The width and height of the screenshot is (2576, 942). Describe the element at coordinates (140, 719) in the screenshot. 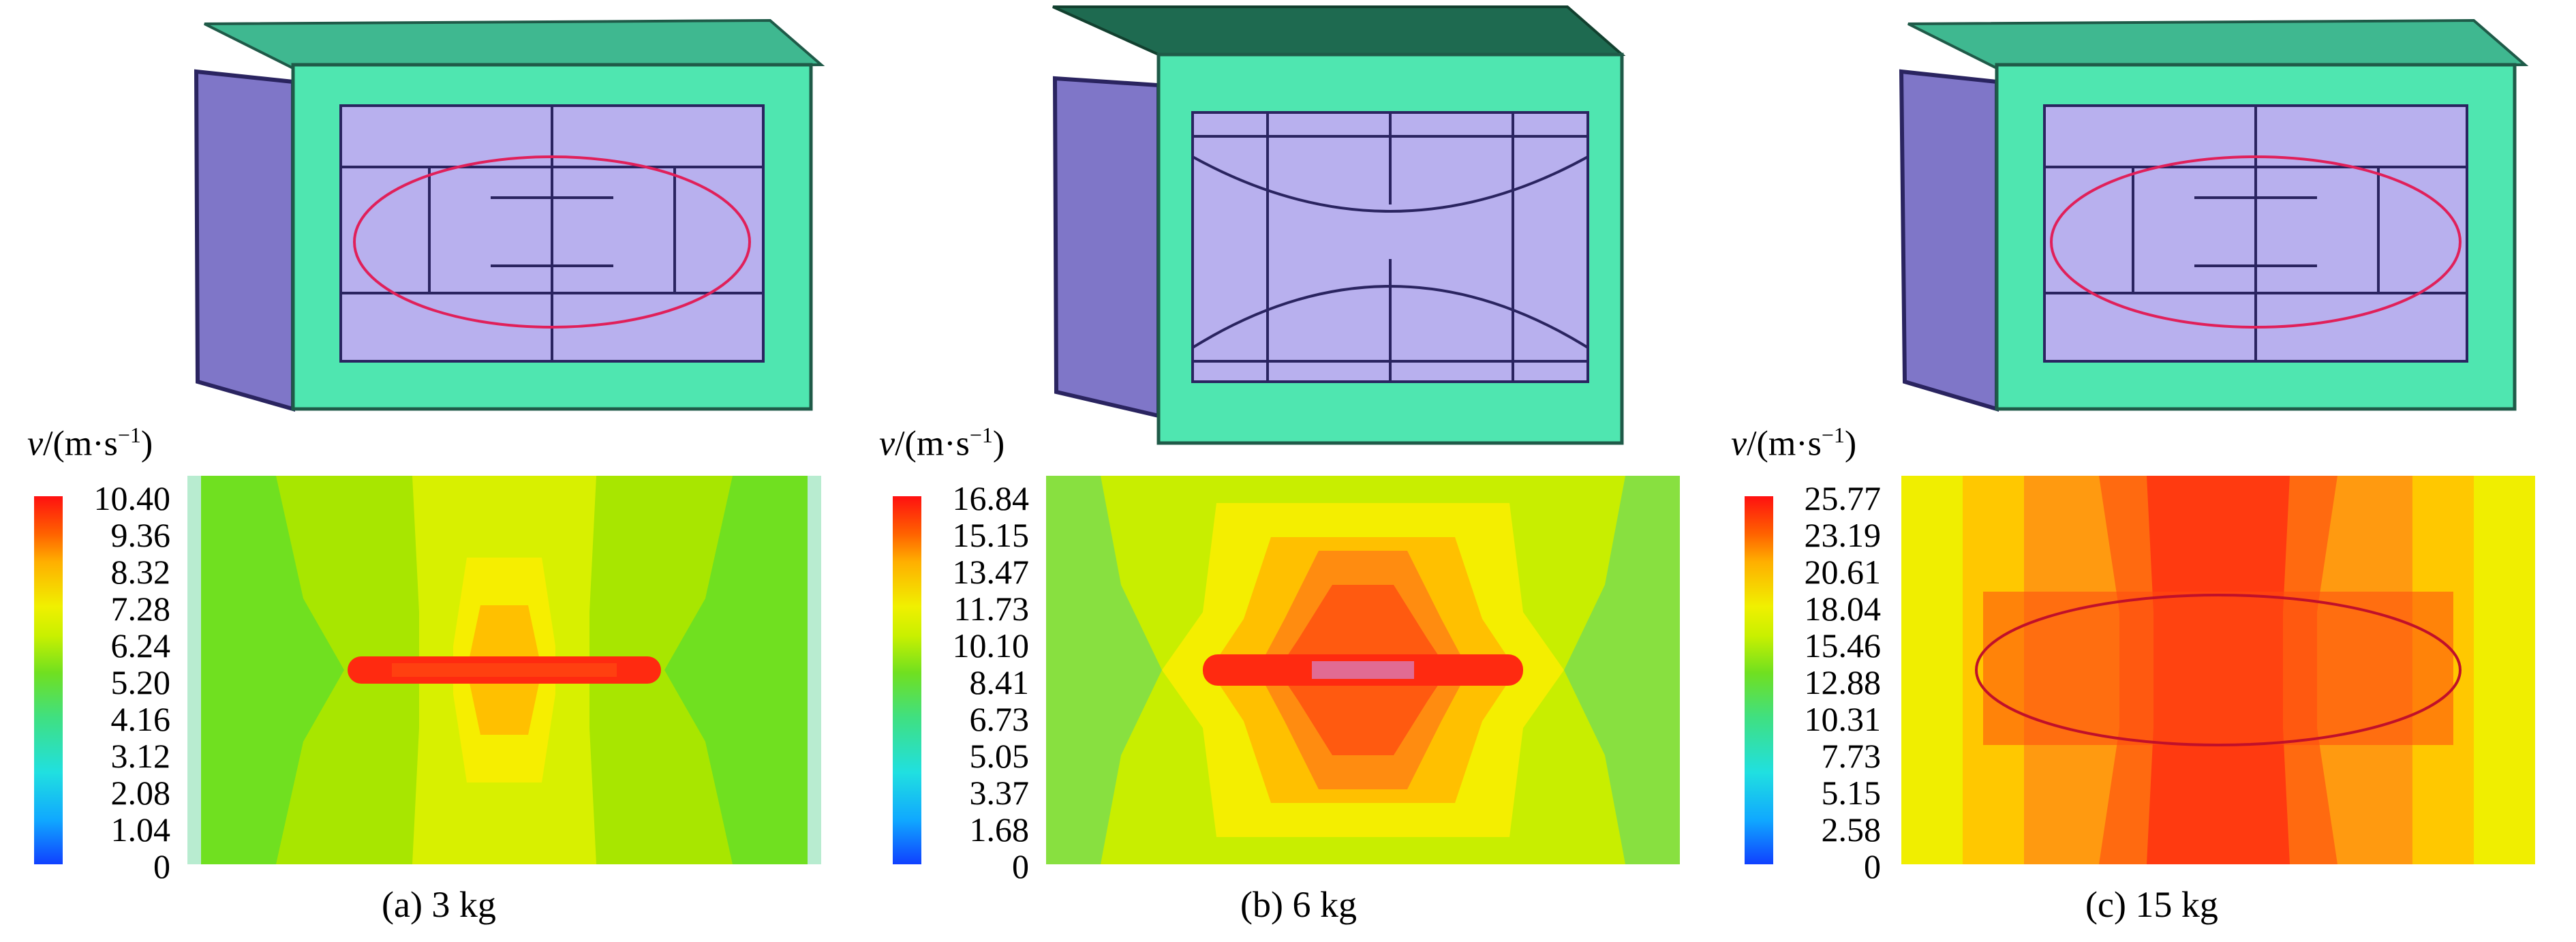

I see `colorbar-tick: 4.16` at that location.